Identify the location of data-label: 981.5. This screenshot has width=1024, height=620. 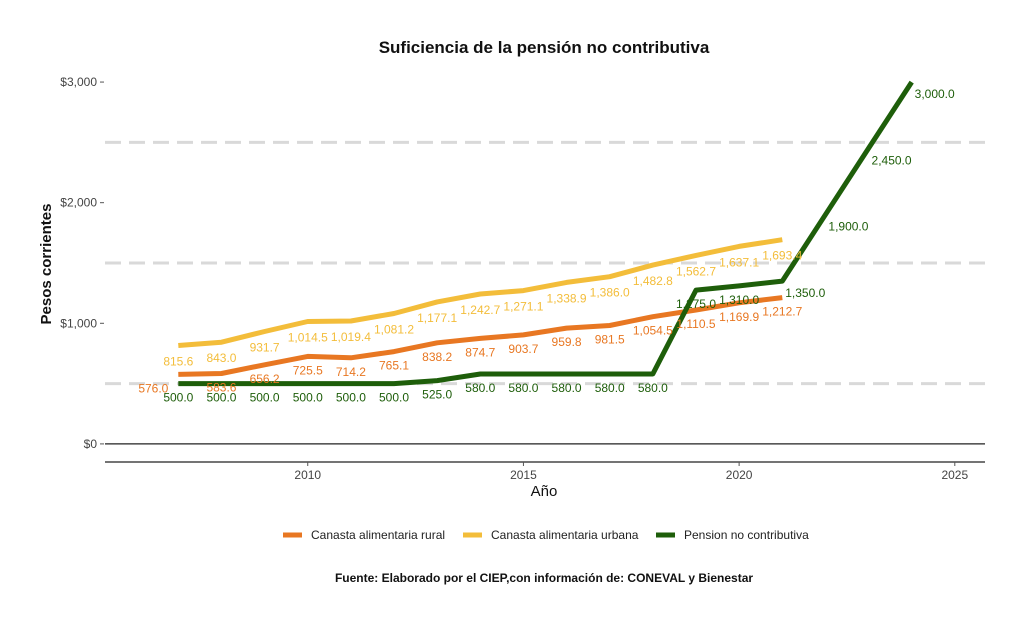
(610, 340).